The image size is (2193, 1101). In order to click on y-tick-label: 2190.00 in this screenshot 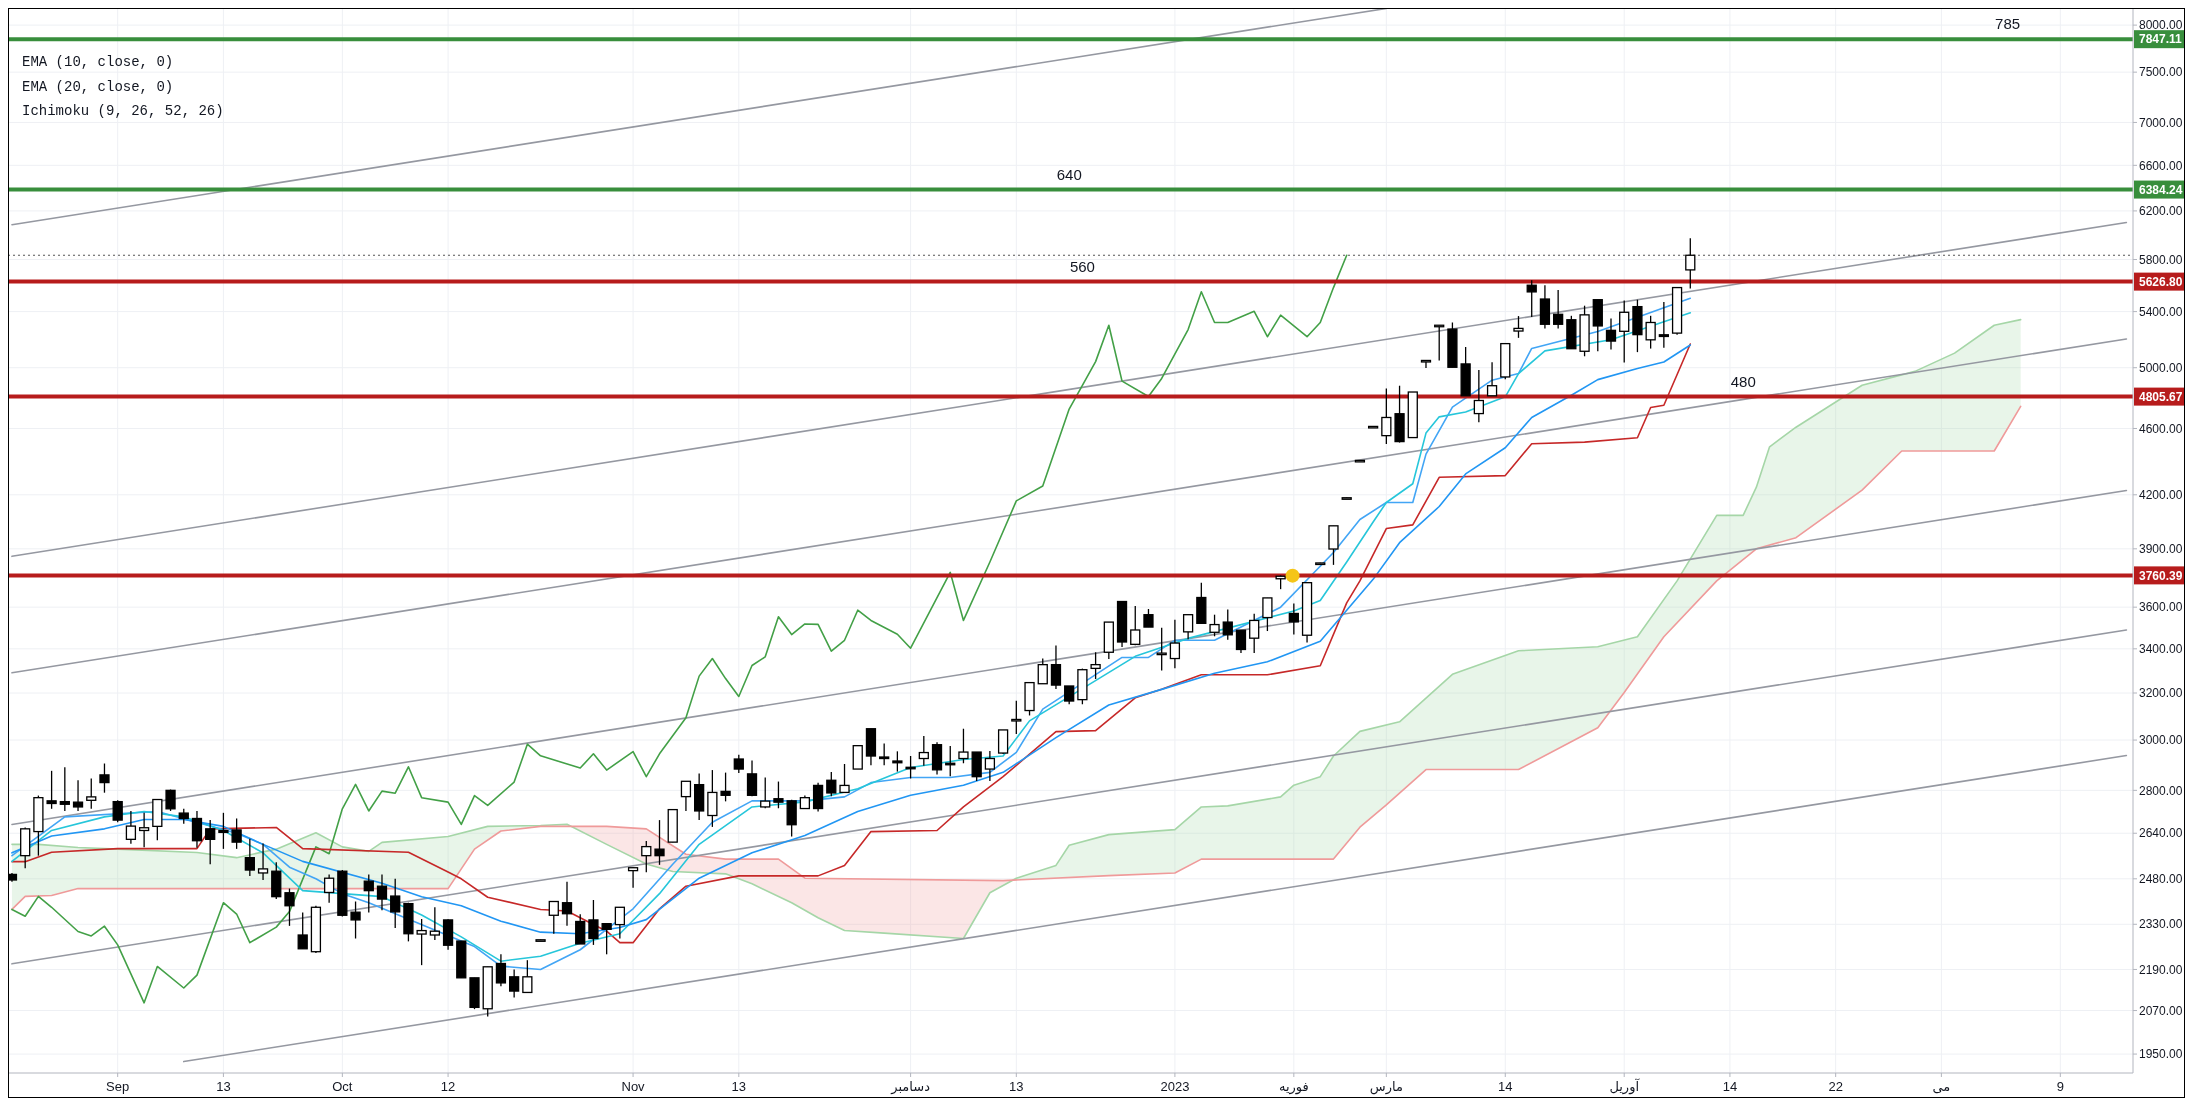, I will do `click(2161, 969)`.